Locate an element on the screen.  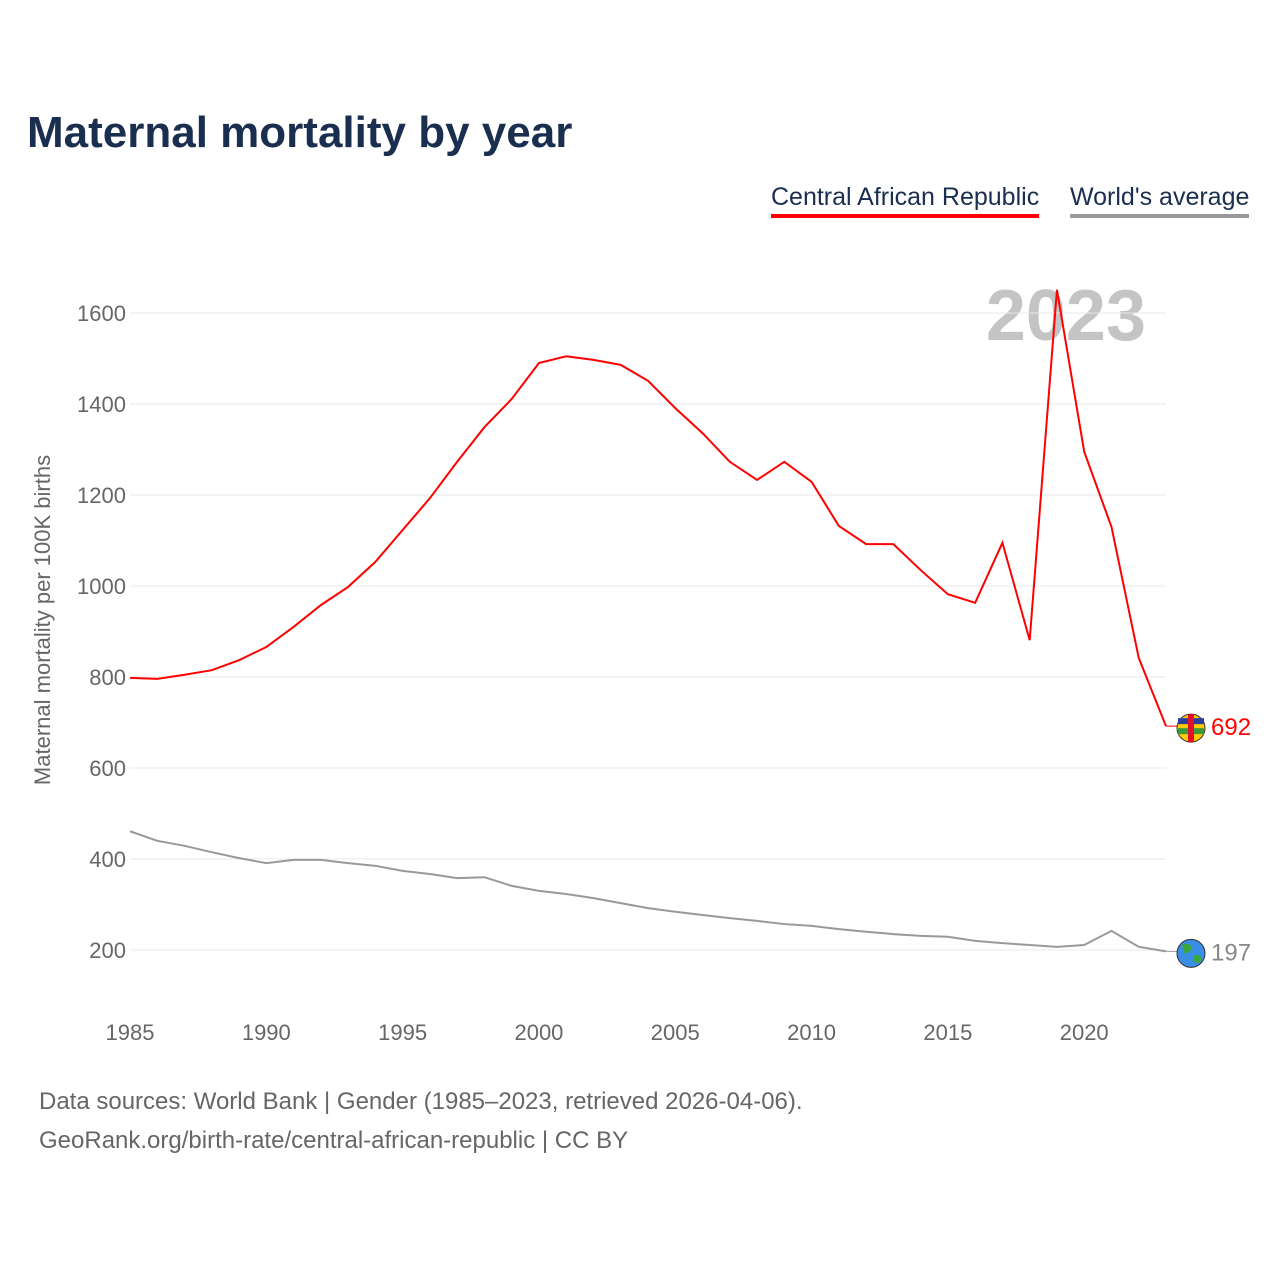
y-tick-label: 800 is located at coordinates (107, 677).